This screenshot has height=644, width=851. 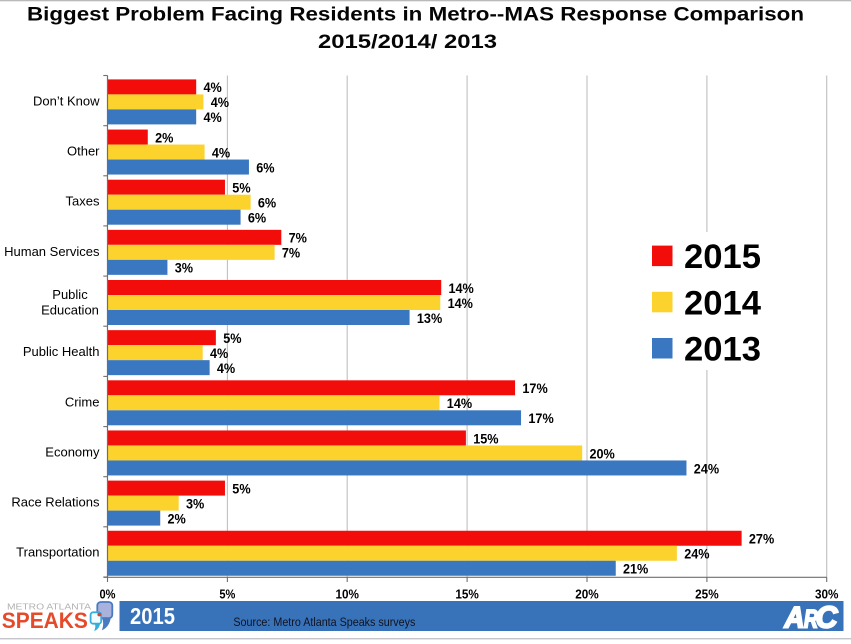 What do you see at coordinates (827, 617) in the screenshot?
I see `svg-text: C` at bounding box center [827, 617].